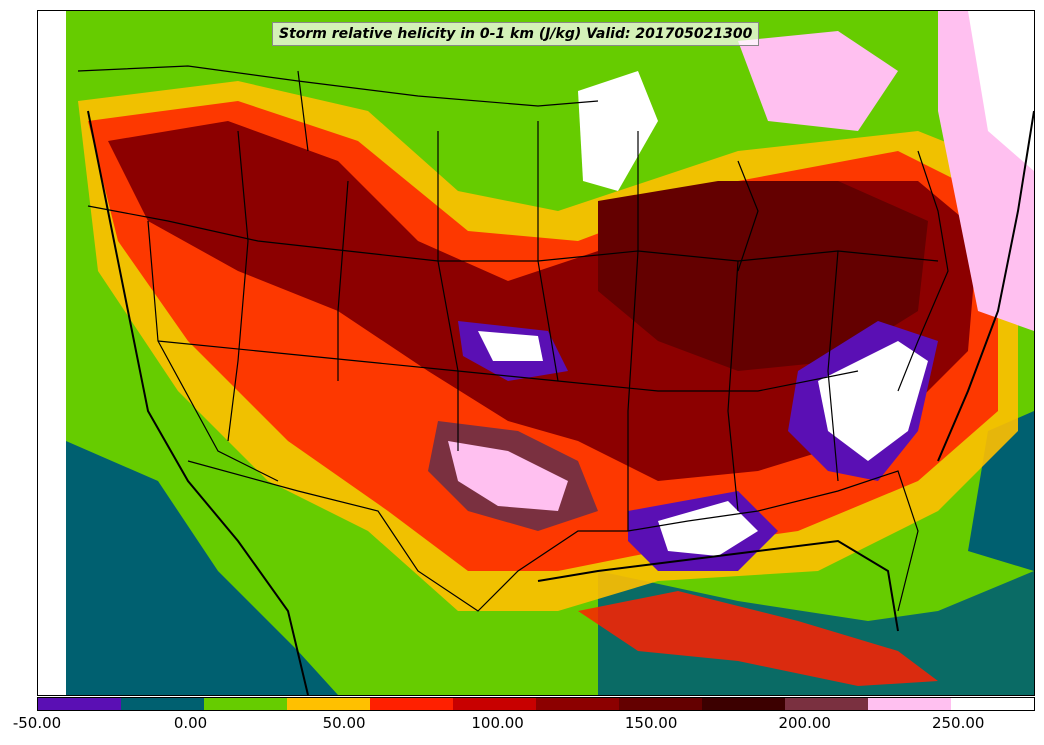 Image resolution: width=1044 pixels, height=745 pixels. Describe the element at coordinates (510, 346) in the screenshot. I see `field-white-kansas` at that location.